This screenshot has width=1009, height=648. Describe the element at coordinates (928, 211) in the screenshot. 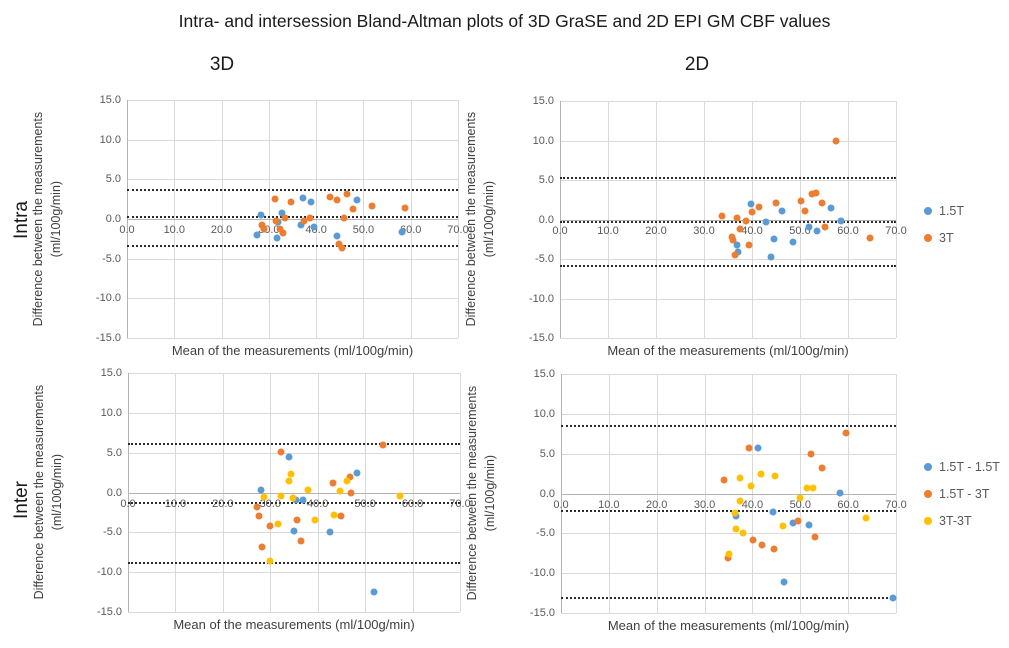

I see `legend-marker-icon` at that location.